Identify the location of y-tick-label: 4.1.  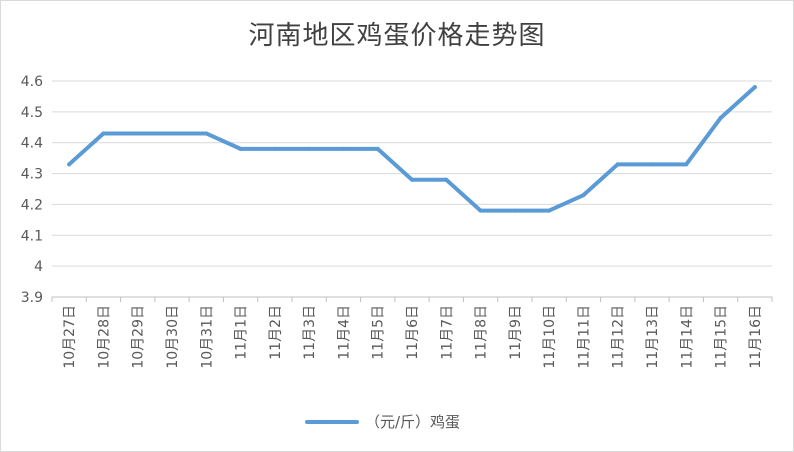
(32, 236).